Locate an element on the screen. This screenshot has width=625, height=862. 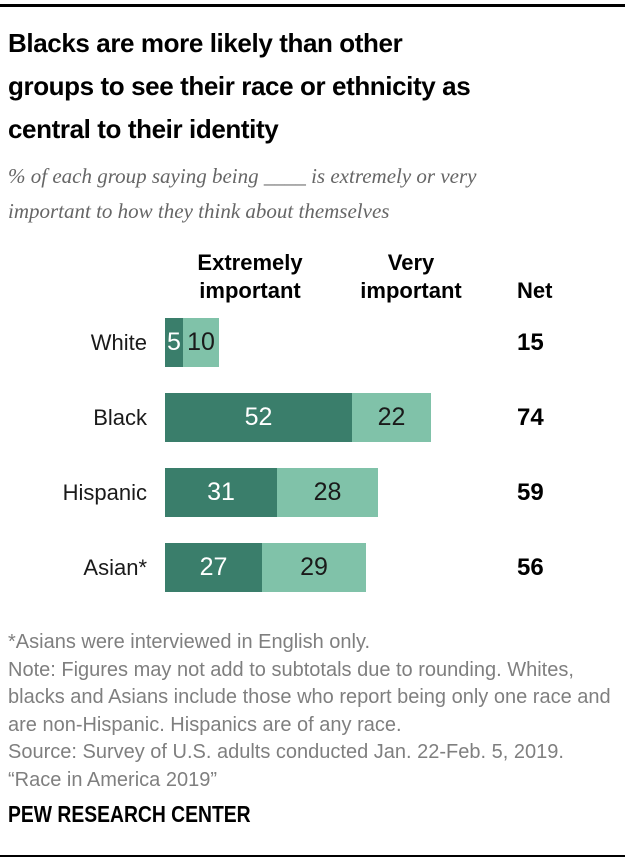
bar-segment-very-important: 22 is located at coordinates (391, 417).